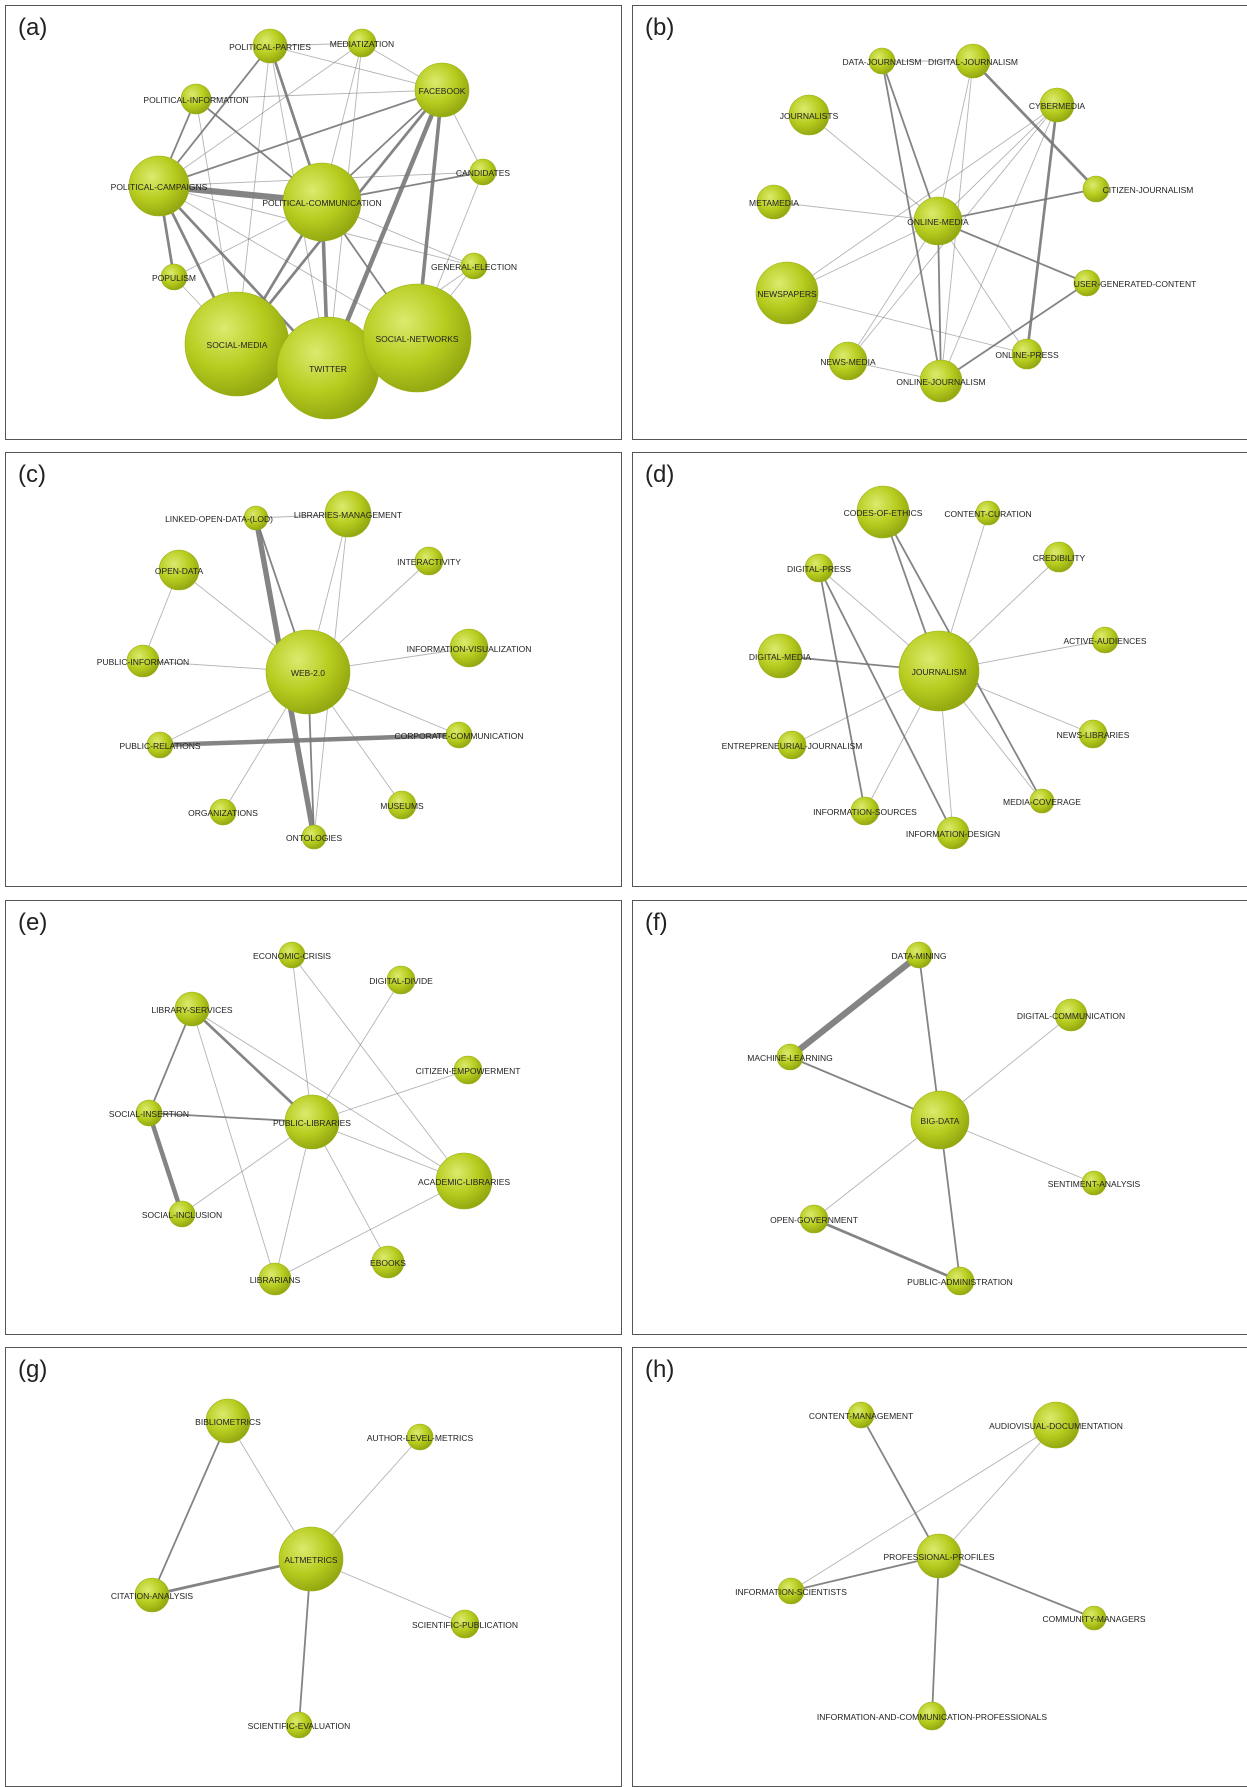  What do you see at coordinates (388, 1262) in the screenshot?
I see `node-ebooks` at bounding box center [388, 1262].